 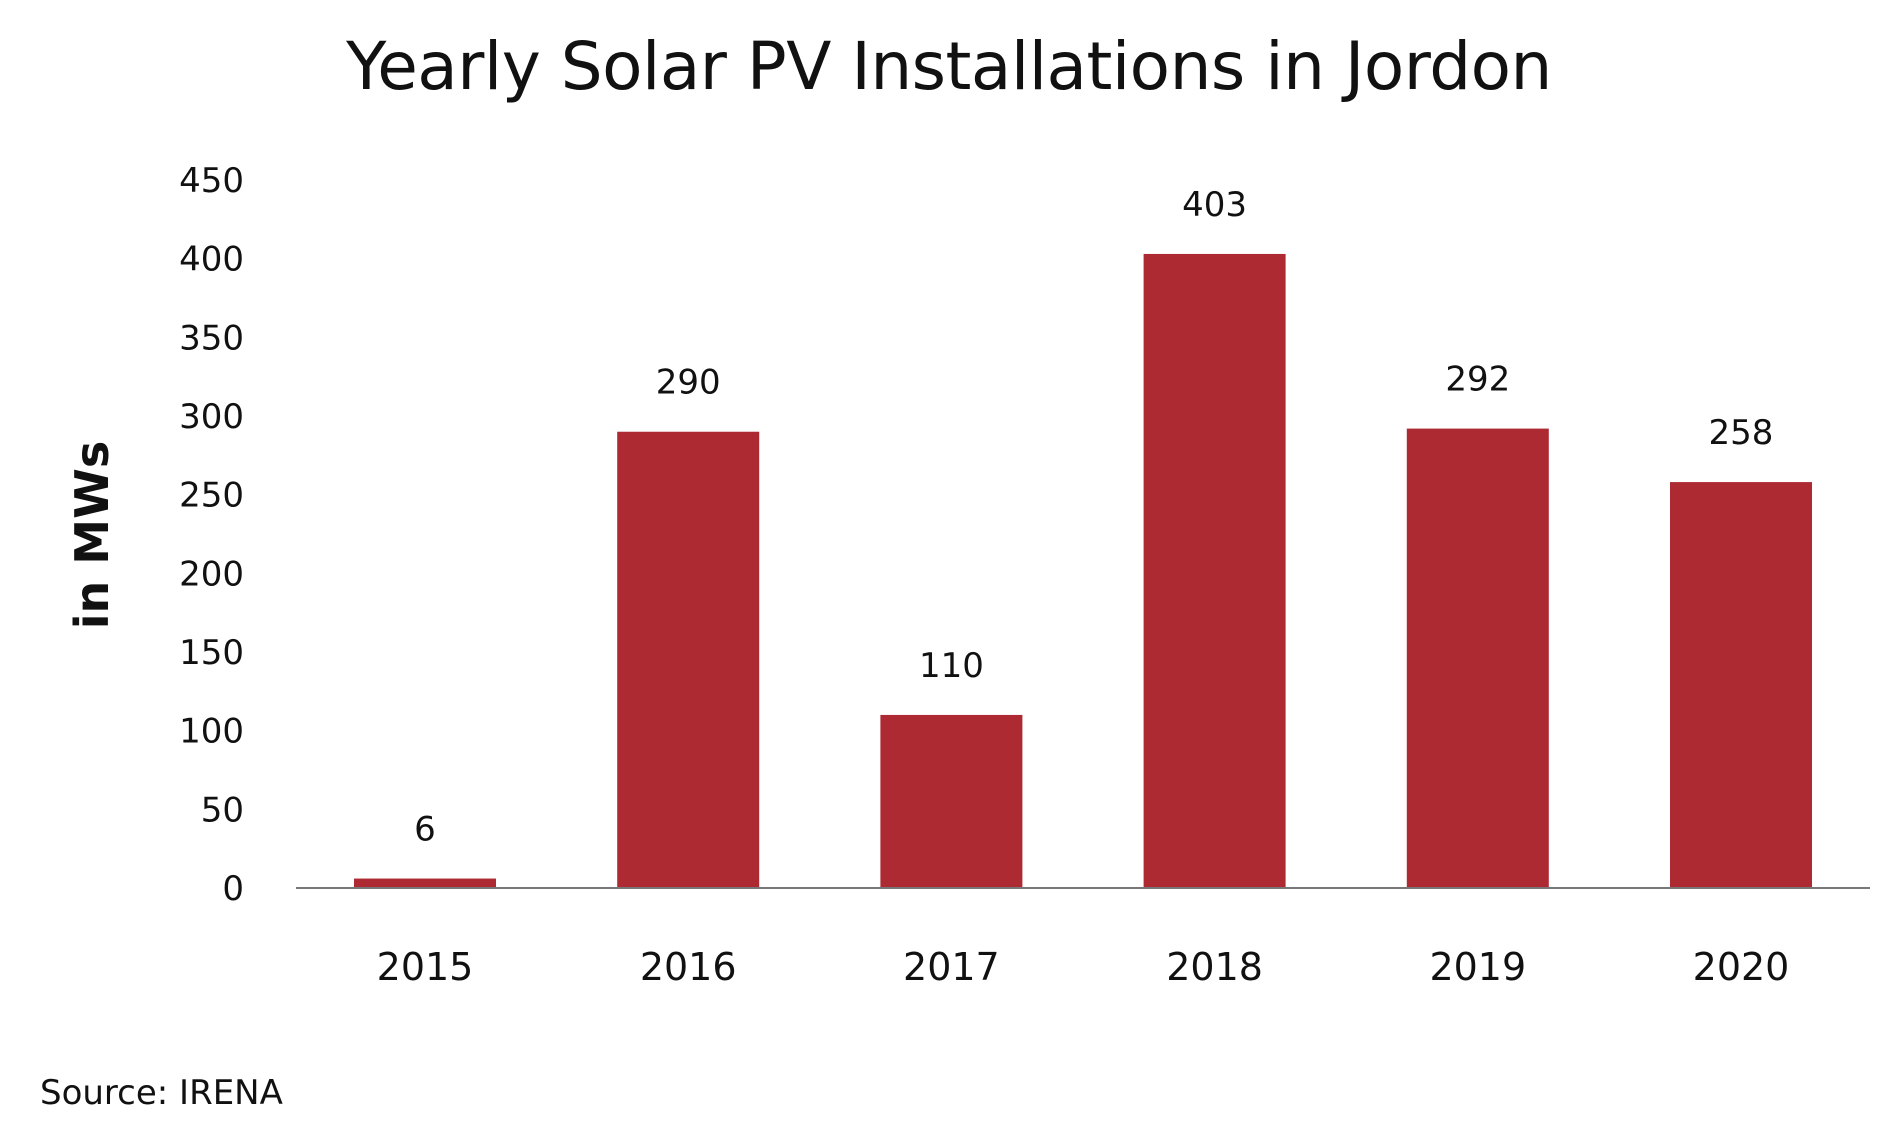 I want to click on bar-2015, so click(x=425, y=883).